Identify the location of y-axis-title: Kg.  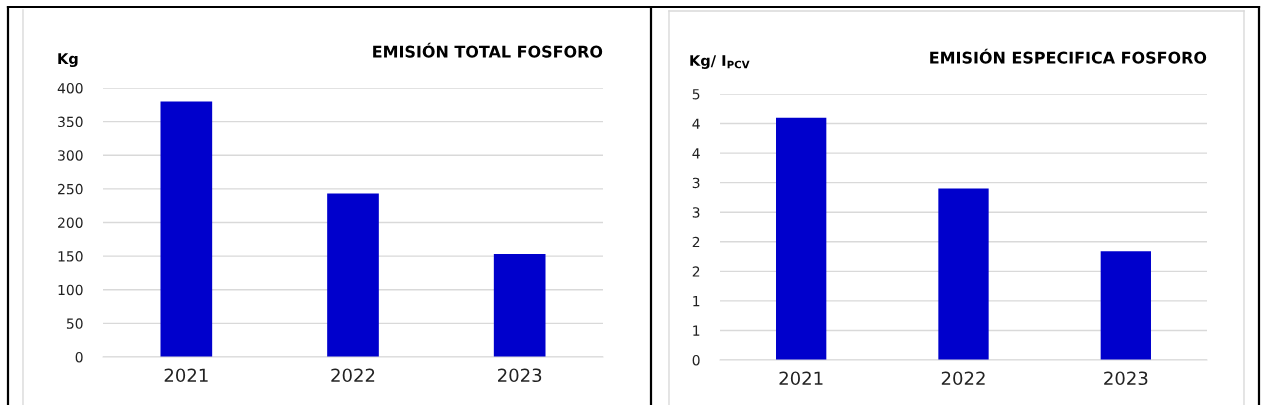
(68, 60).